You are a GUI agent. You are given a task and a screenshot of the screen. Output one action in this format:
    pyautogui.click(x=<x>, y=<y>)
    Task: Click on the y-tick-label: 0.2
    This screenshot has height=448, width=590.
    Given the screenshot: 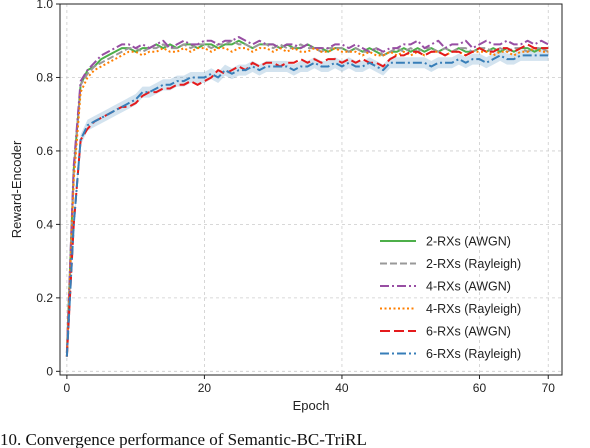 What is the action you would take?
    pyautogui.click(x=44, y=298)
    